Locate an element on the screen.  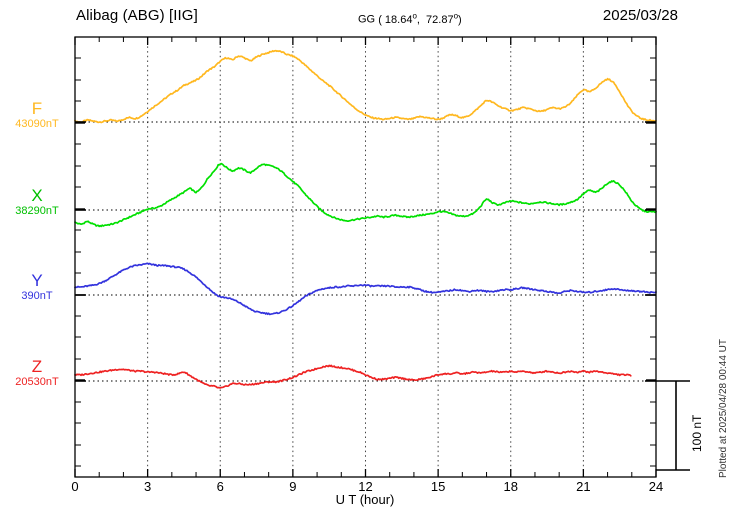
trace-x is located at coordinates (365, 195).